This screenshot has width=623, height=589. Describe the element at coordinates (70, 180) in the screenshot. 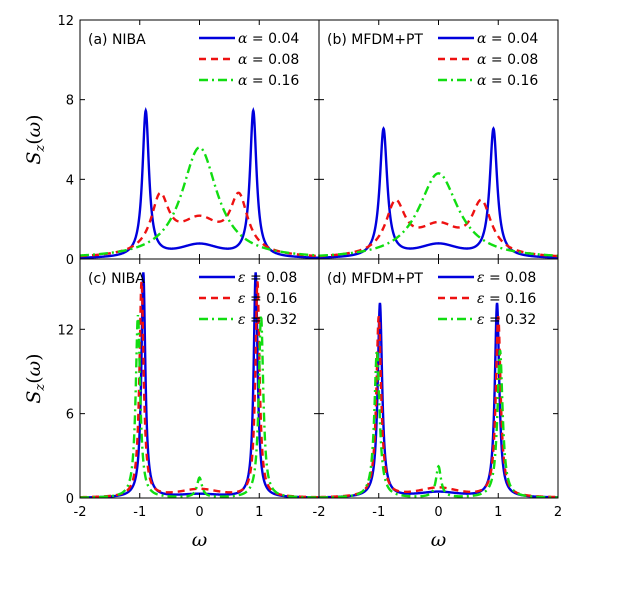

I see `y-tick-label: 4` at that location.